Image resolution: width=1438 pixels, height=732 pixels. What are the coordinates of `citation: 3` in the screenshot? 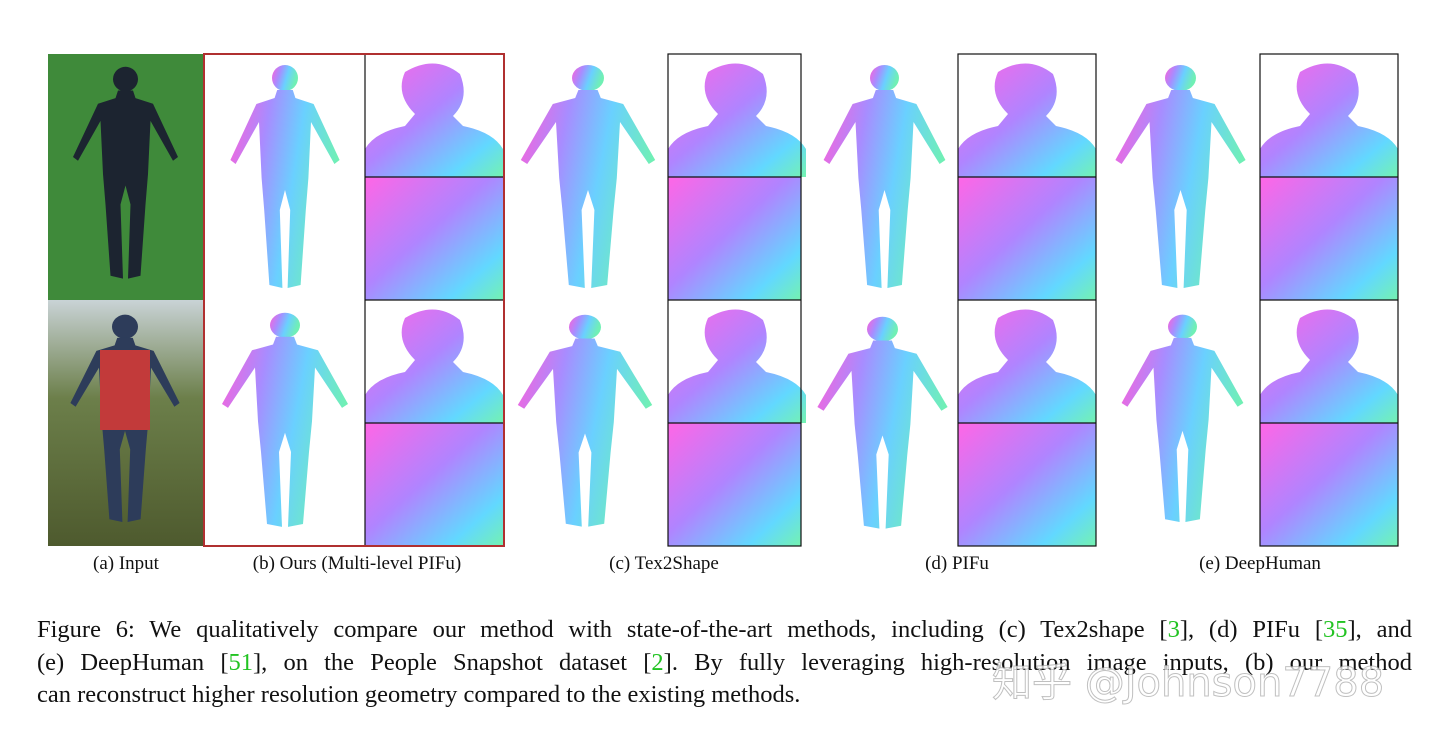 It's located at (1173, 629).